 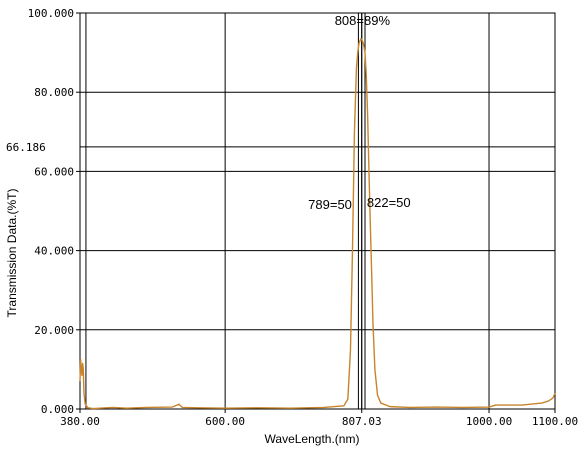 I want to click on marker-level-label: 66.186, so click(x=26, y=147).